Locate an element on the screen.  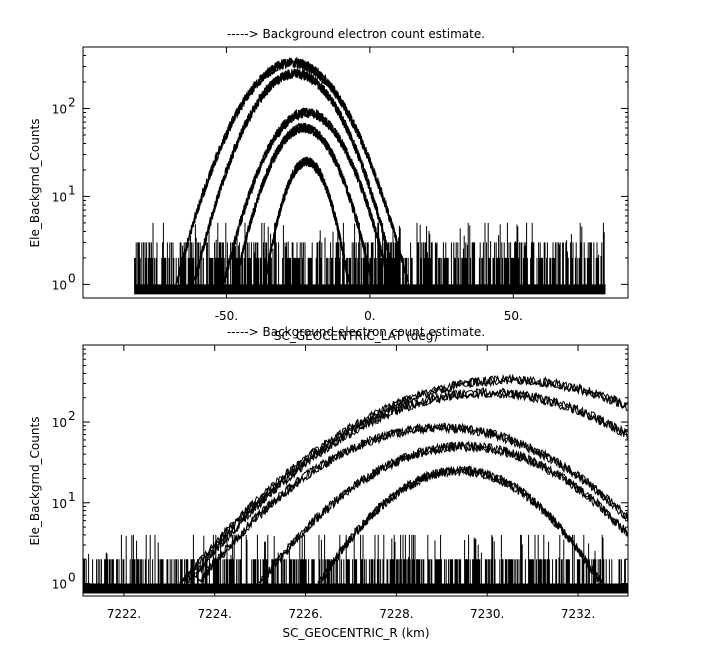
x-tick-label: 7230. is located at coordinates (487, 614).